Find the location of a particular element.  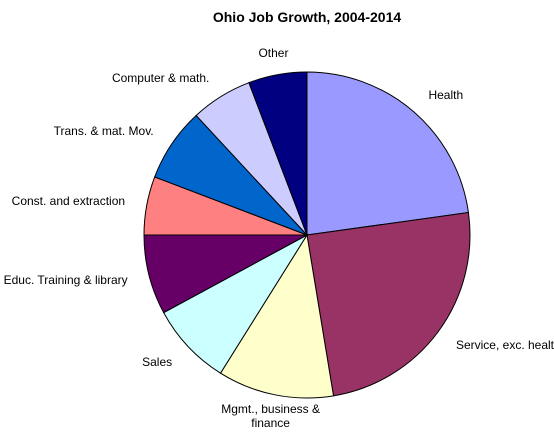

slice-label: Sales is located at coordinates (157, 361).